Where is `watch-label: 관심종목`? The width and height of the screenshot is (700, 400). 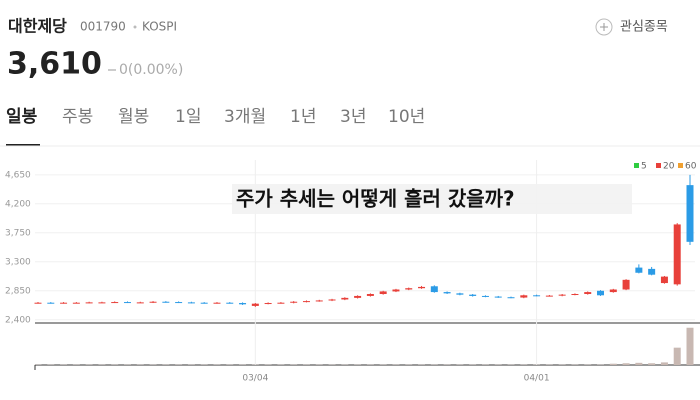
watch-label: 관심종목 is located at coordinates (644, 27).